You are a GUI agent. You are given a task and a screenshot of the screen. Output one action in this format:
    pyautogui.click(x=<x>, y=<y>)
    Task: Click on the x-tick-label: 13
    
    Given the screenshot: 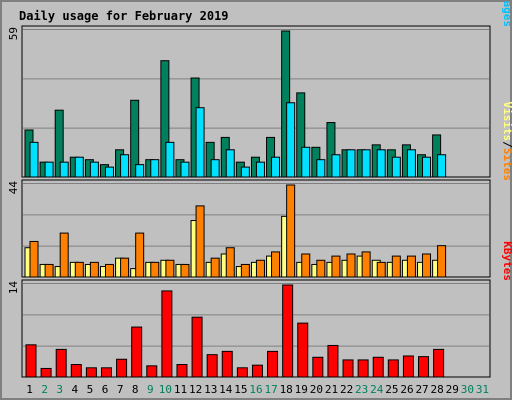 What is the action you would take?
    pyautogui.click(x=210, y=389)
    